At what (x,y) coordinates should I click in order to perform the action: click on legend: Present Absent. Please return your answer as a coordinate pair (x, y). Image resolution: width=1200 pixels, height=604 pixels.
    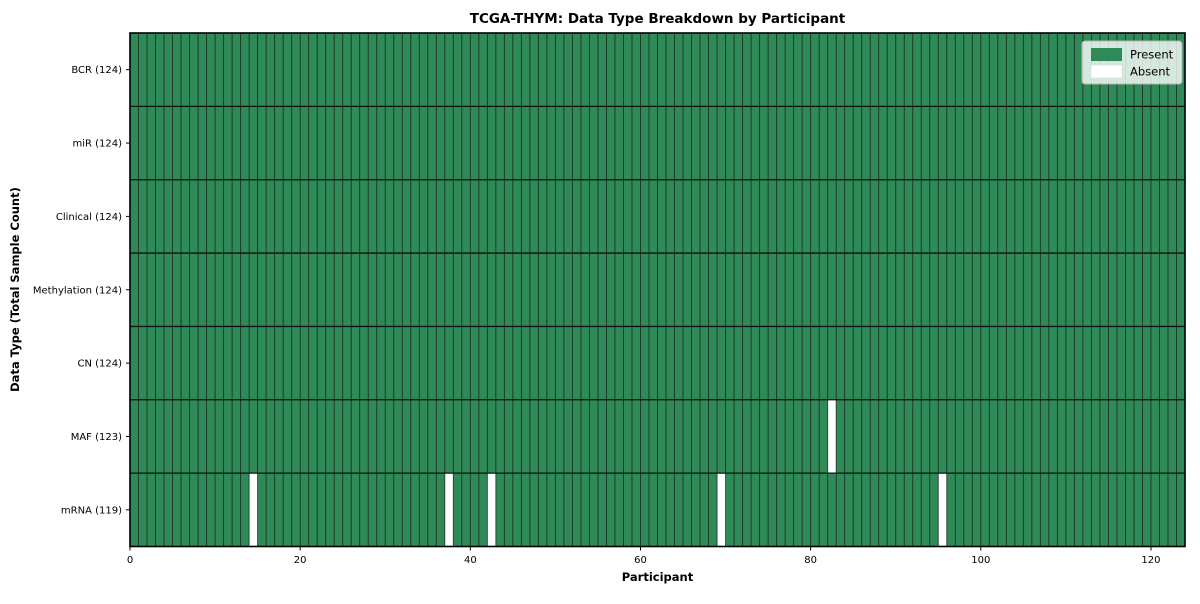
    Looking at the image, I should click on (1132, 62).